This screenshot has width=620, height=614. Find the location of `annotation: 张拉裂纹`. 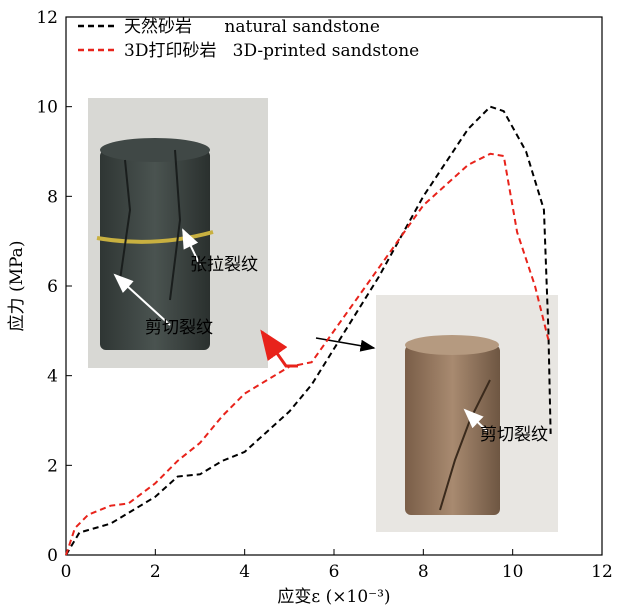

annotation: 张拉裂纹 is located at coordinates (224, 265).